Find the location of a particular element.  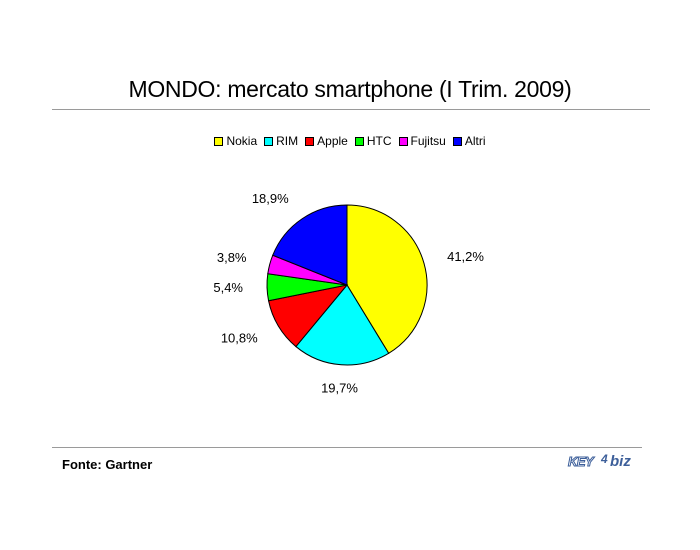

pie-label-nokia: 41,2% is located at coordinates (465, 256).